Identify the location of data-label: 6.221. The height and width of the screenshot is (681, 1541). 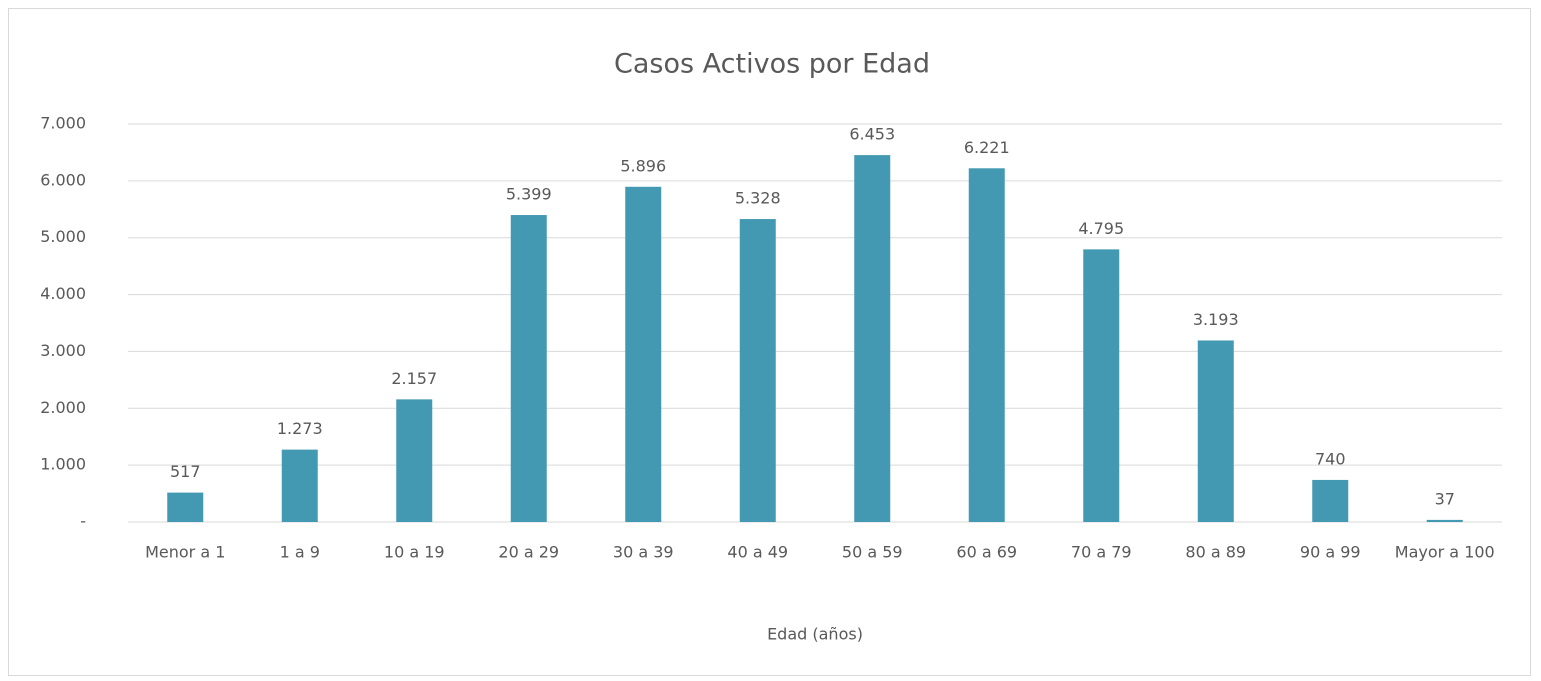
(987, 147).